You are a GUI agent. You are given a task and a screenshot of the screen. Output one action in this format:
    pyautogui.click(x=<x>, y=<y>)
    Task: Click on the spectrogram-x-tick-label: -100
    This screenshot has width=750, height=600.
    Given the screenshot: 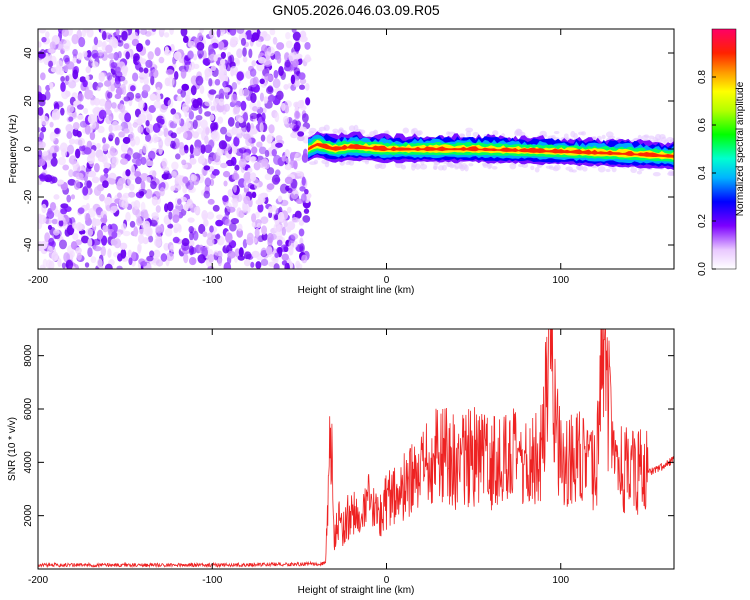 What is the action you would take?
    pyautogui.click(x=212, y=280)
    